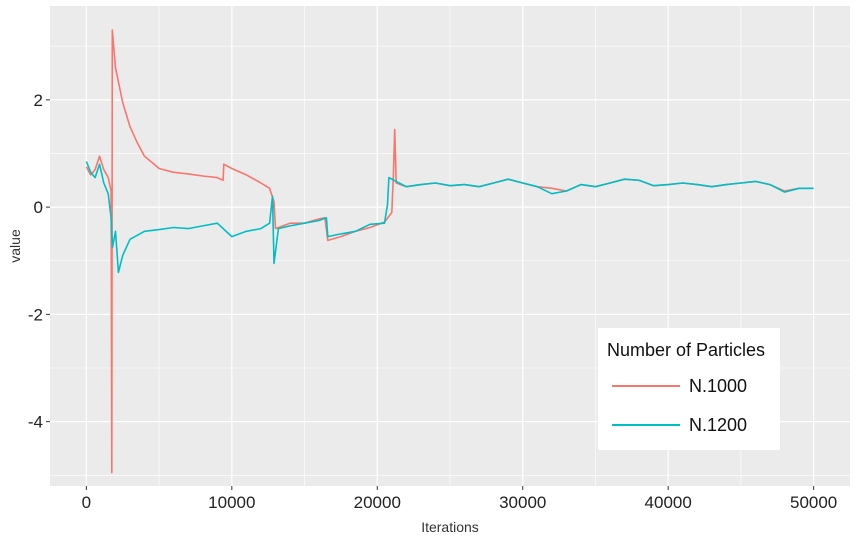 The image size is (858, 540). Describe the element at coordinates (459, 499) in the screenshot. I see `x-axis-ticks: 0 10000 20000 30000 40000 50000` at that location.